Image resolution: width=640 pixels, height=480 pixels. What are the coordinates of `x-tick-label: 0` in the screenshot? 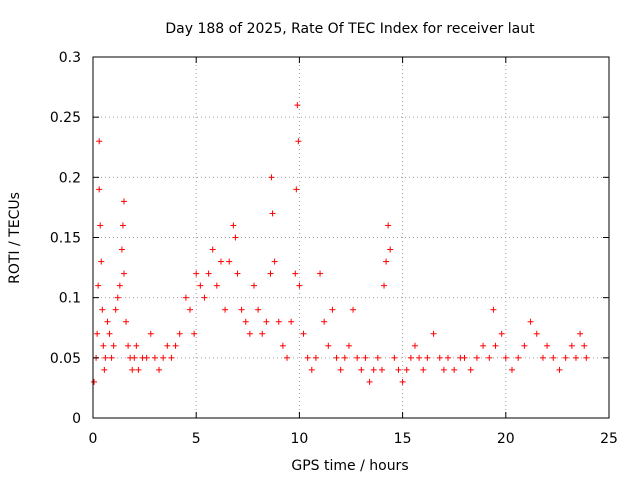 It's located at (93, 439).